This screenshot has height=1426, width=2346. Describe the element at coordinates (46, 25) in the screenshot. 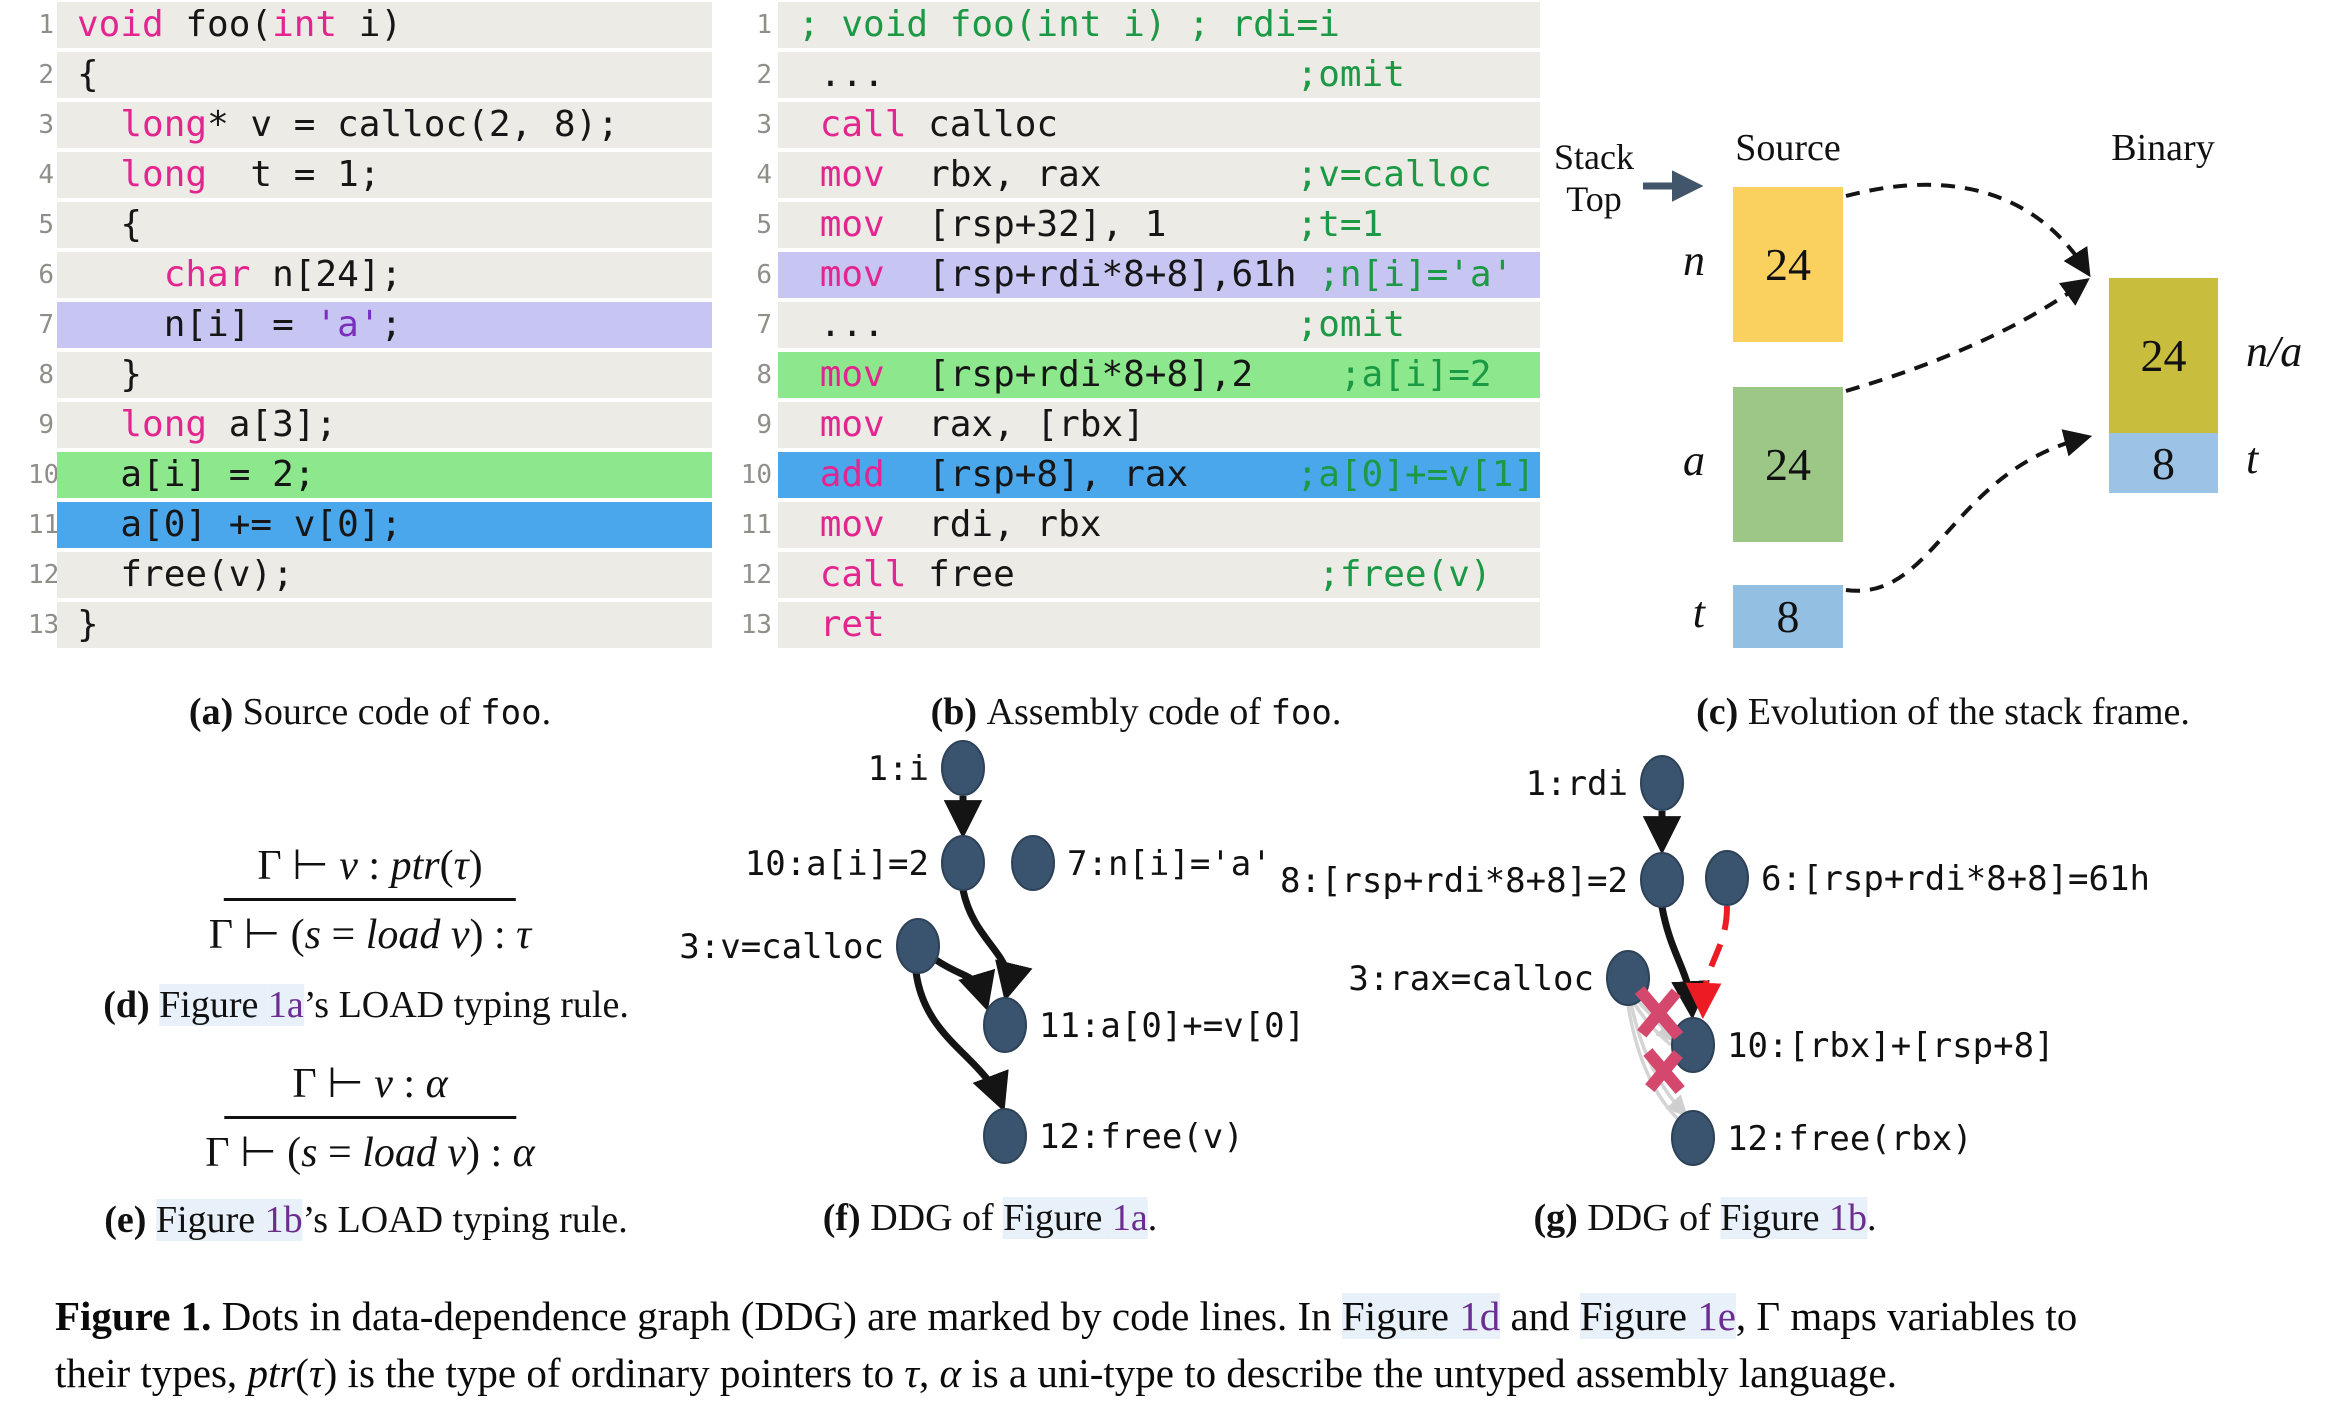

I see `line-number: 1` at that location.